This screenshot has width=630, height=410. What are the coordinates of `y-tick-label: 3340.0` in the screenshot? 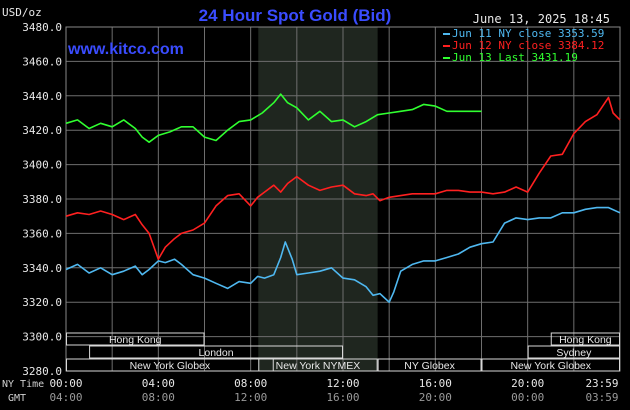 It's located at (42, 268).